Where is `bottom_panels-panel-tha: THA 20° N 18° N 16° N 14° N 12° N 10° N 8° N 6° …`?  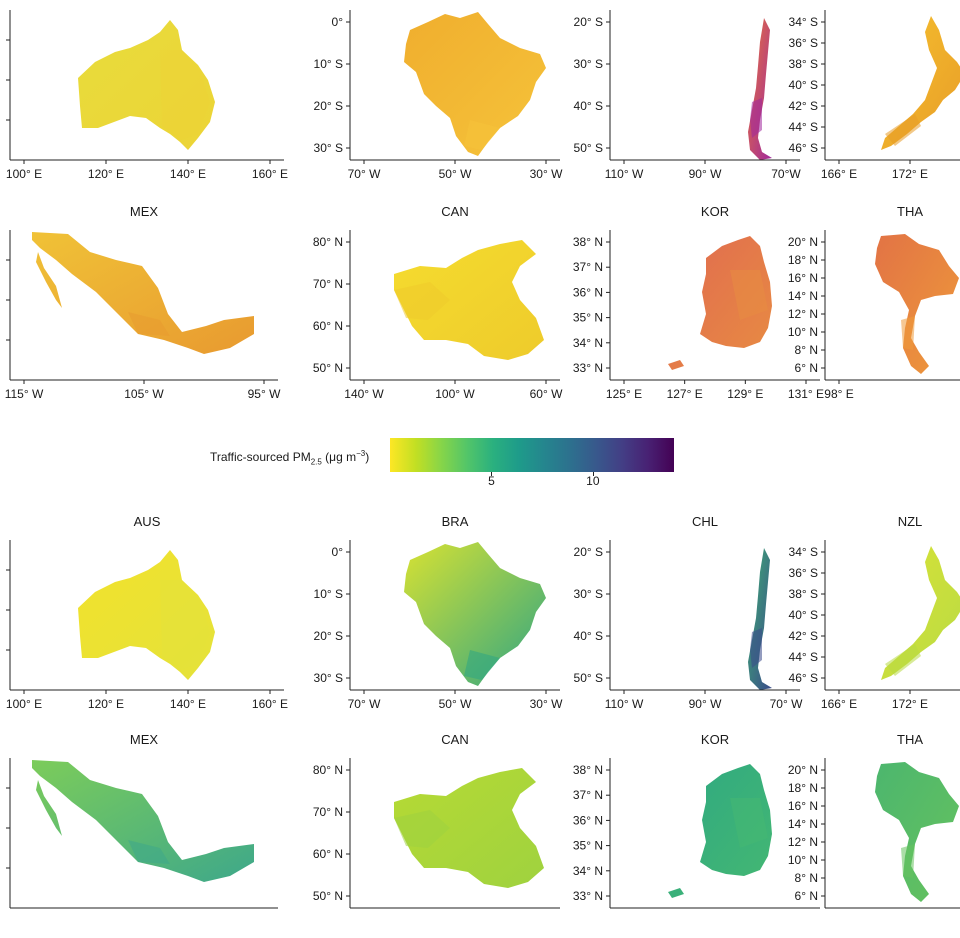 bottom_panels-panel-tha: THA 20° N 18° N 16° N 14° N 12° N 10° N 8° N 6° … is located at coordinates (870, 835).